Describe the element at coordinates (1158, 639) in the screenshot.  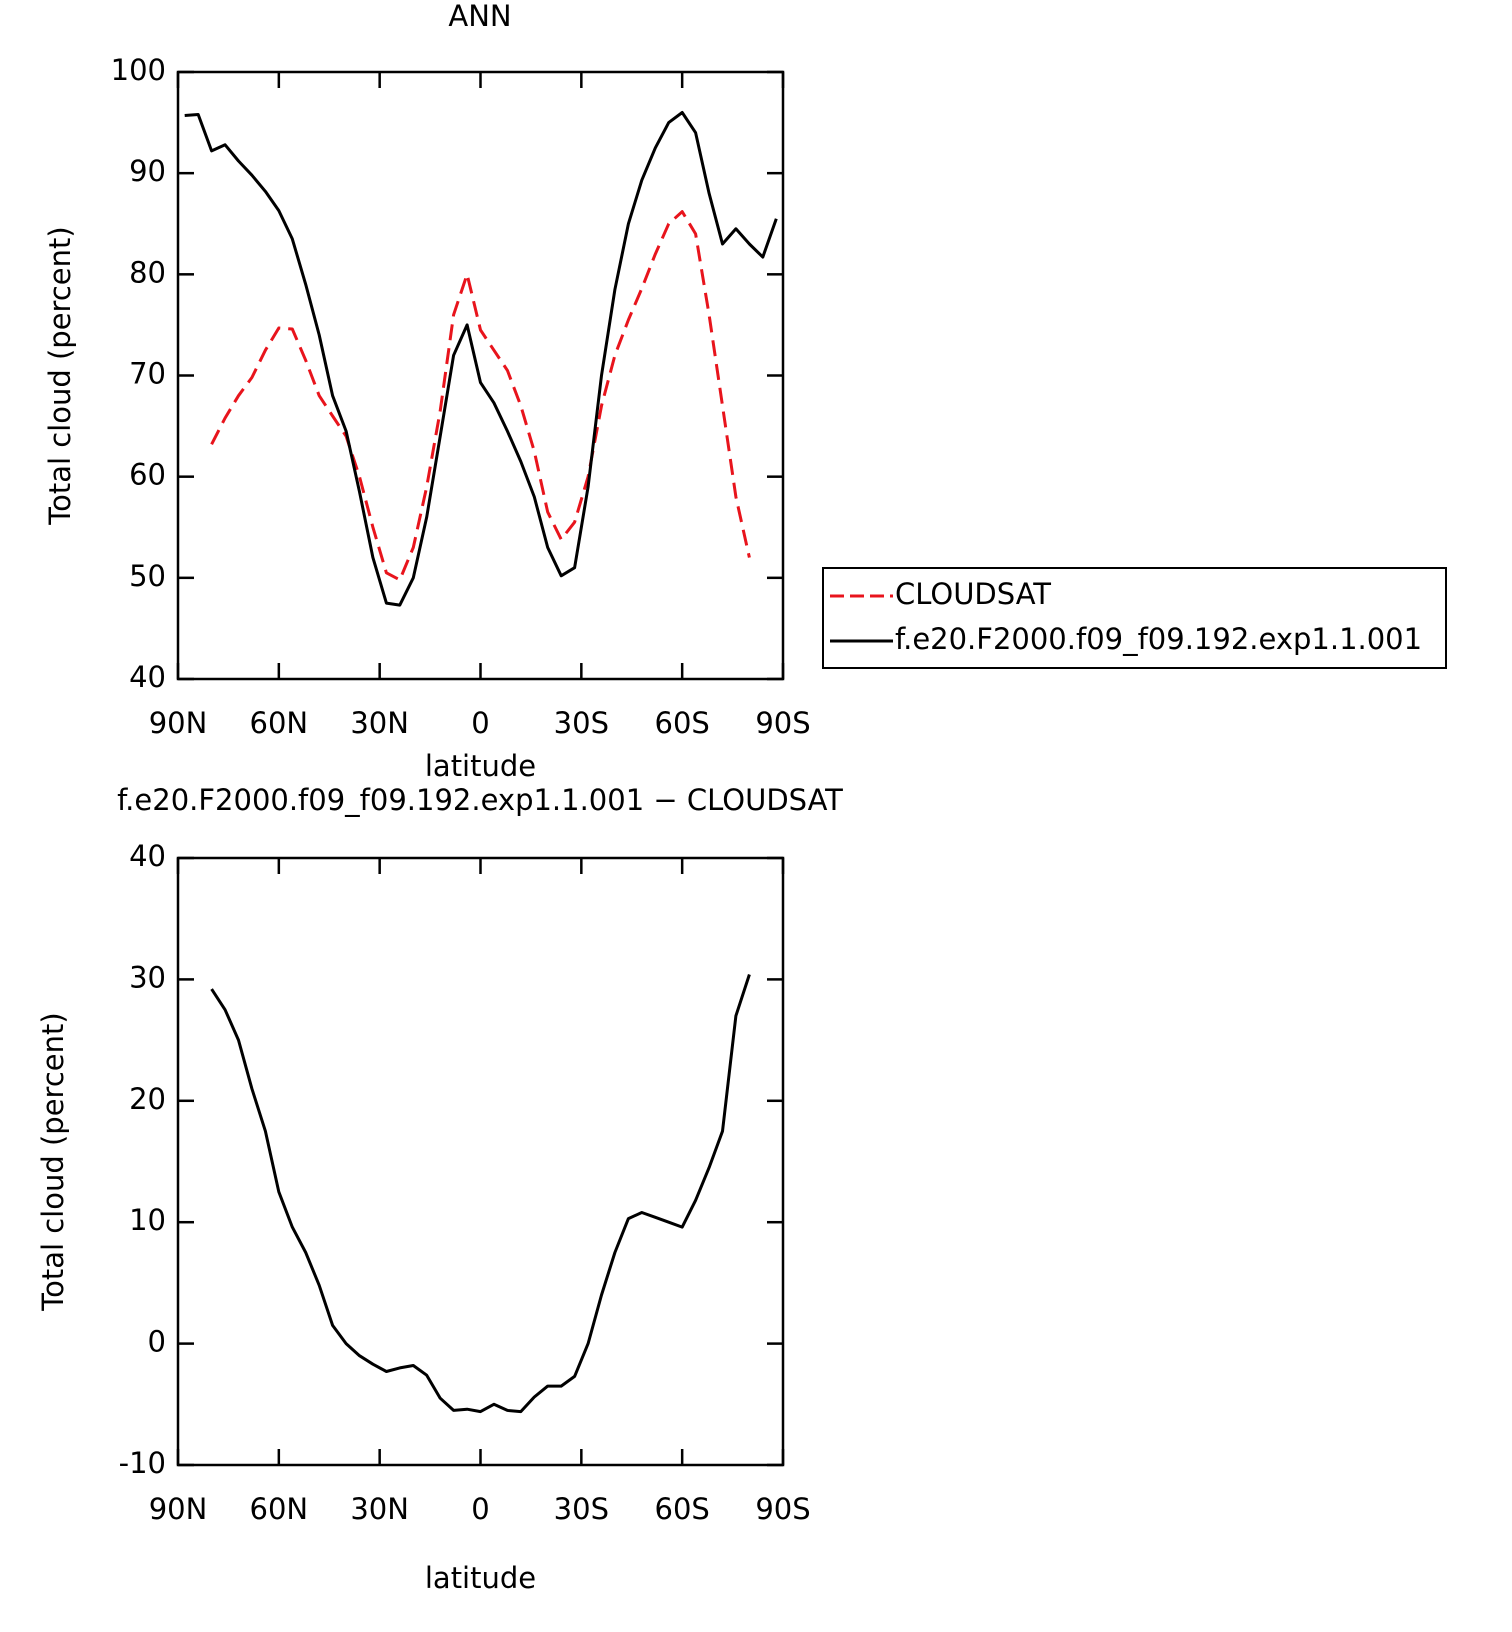
I see `legend-label: f.e20.F2000.f09_f09.192.exp1.1.001` at that location.